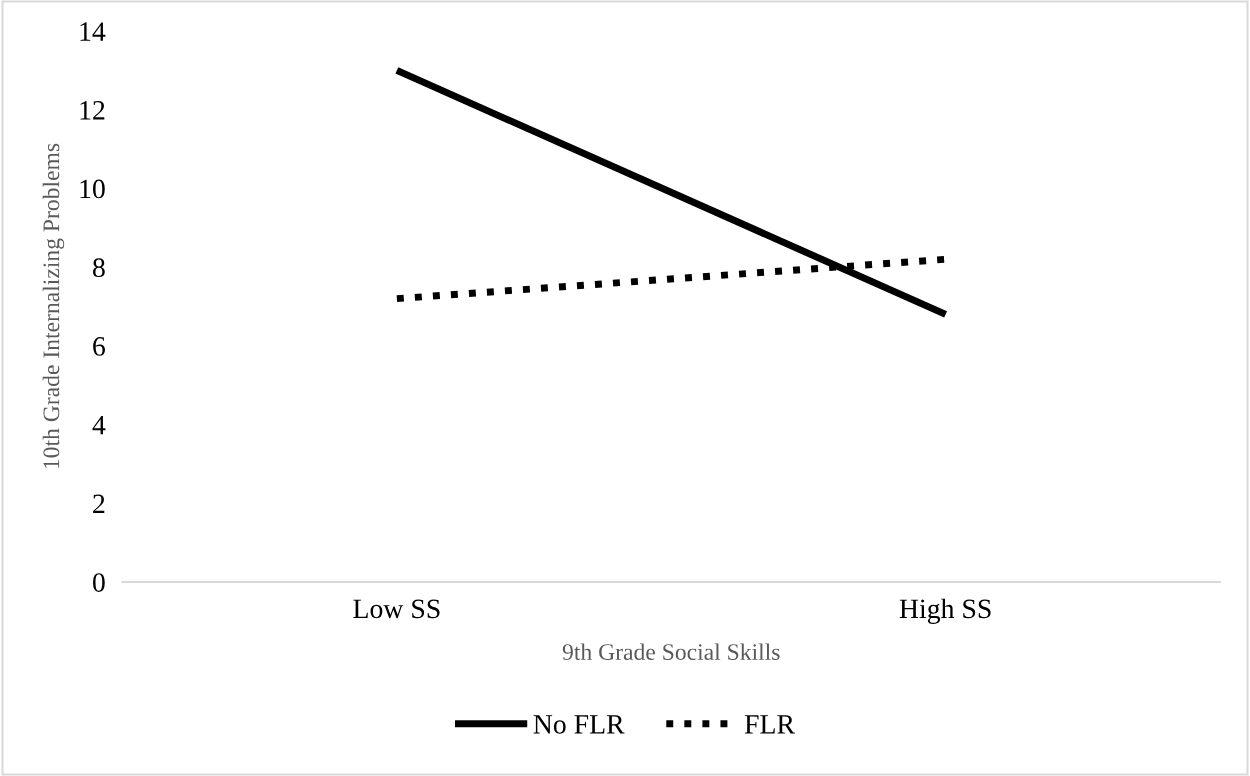 Image resolution: width=1250 pixels, height=776 pixels. I want to click on y-tick-label: 4, so click(99, 425).